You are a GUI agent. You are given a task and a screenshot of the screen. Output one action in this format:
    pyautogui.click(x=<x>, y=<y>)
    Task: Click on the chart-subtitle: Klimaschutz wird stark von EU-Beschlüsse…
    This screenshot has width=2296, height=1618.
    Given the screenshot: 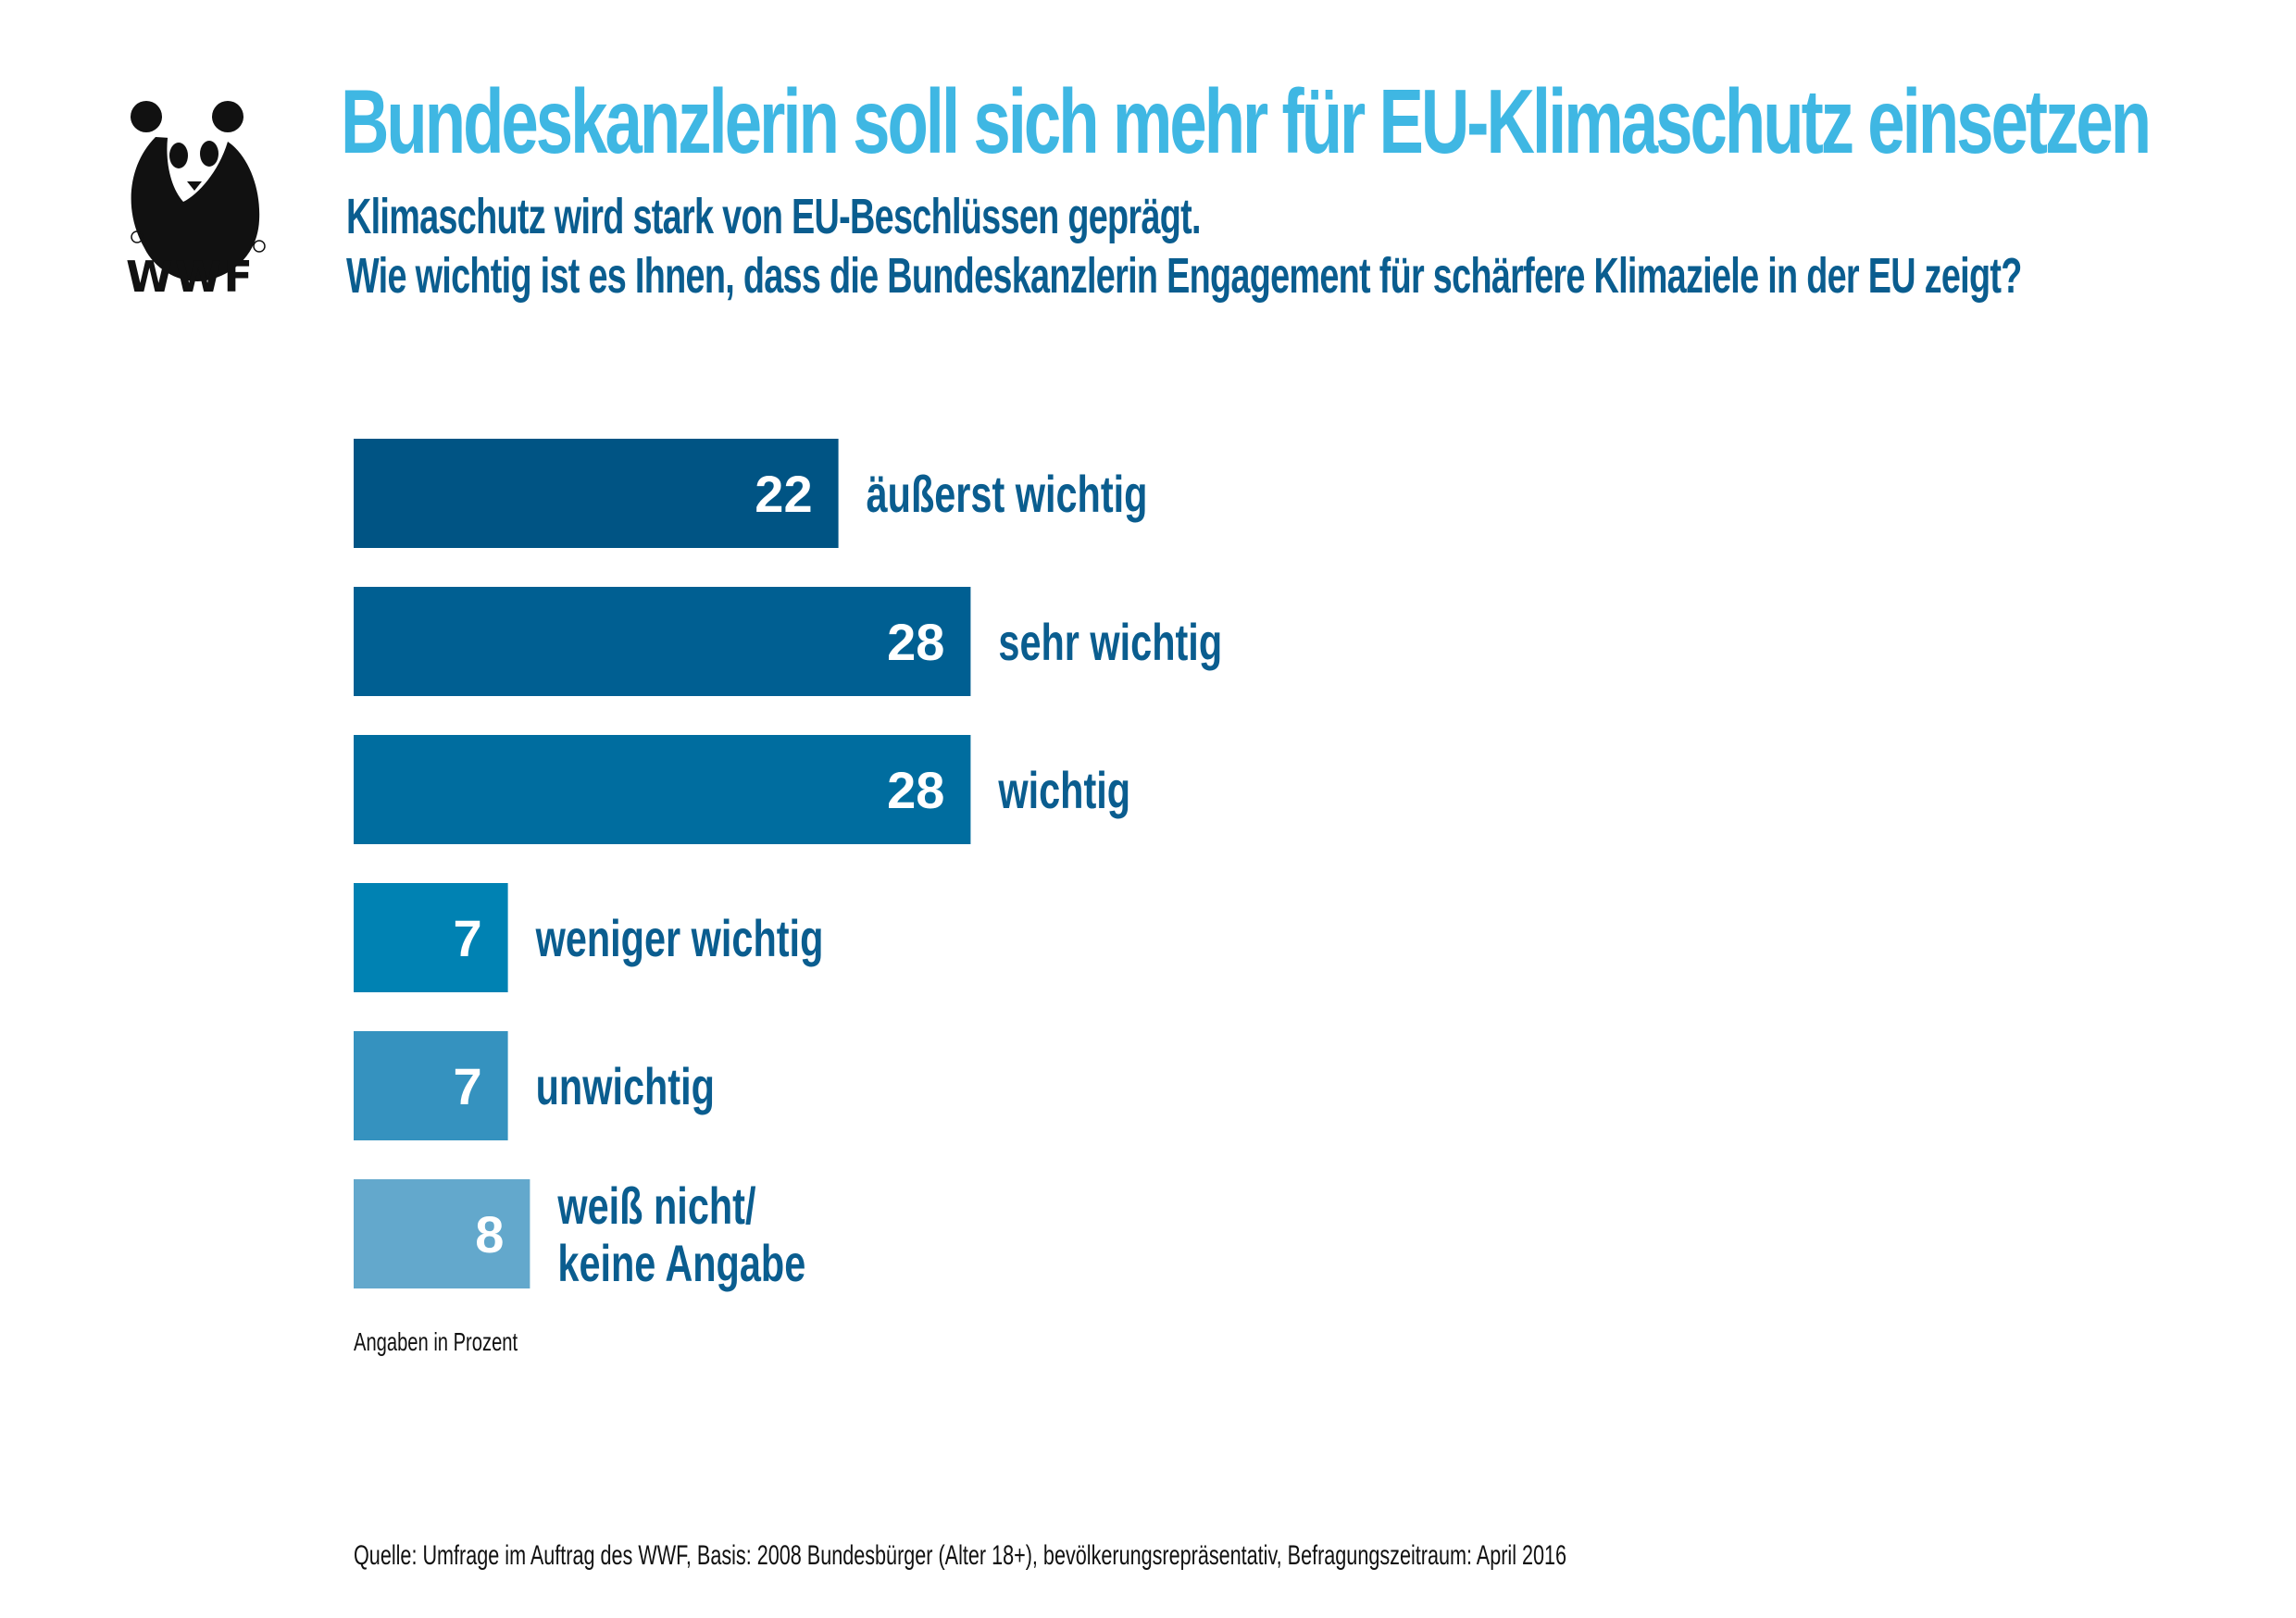 What is the action you would take?
    pyautogui.click(x=1184, y=246)
    